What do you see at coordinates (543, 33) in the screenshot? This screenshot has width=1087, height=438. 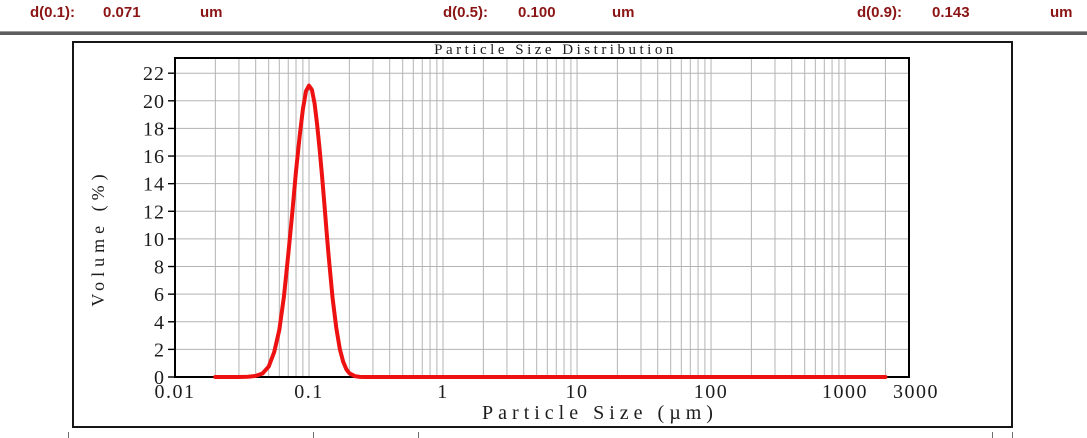 I see `header-divider-rule` at bounding box center [543, 33].